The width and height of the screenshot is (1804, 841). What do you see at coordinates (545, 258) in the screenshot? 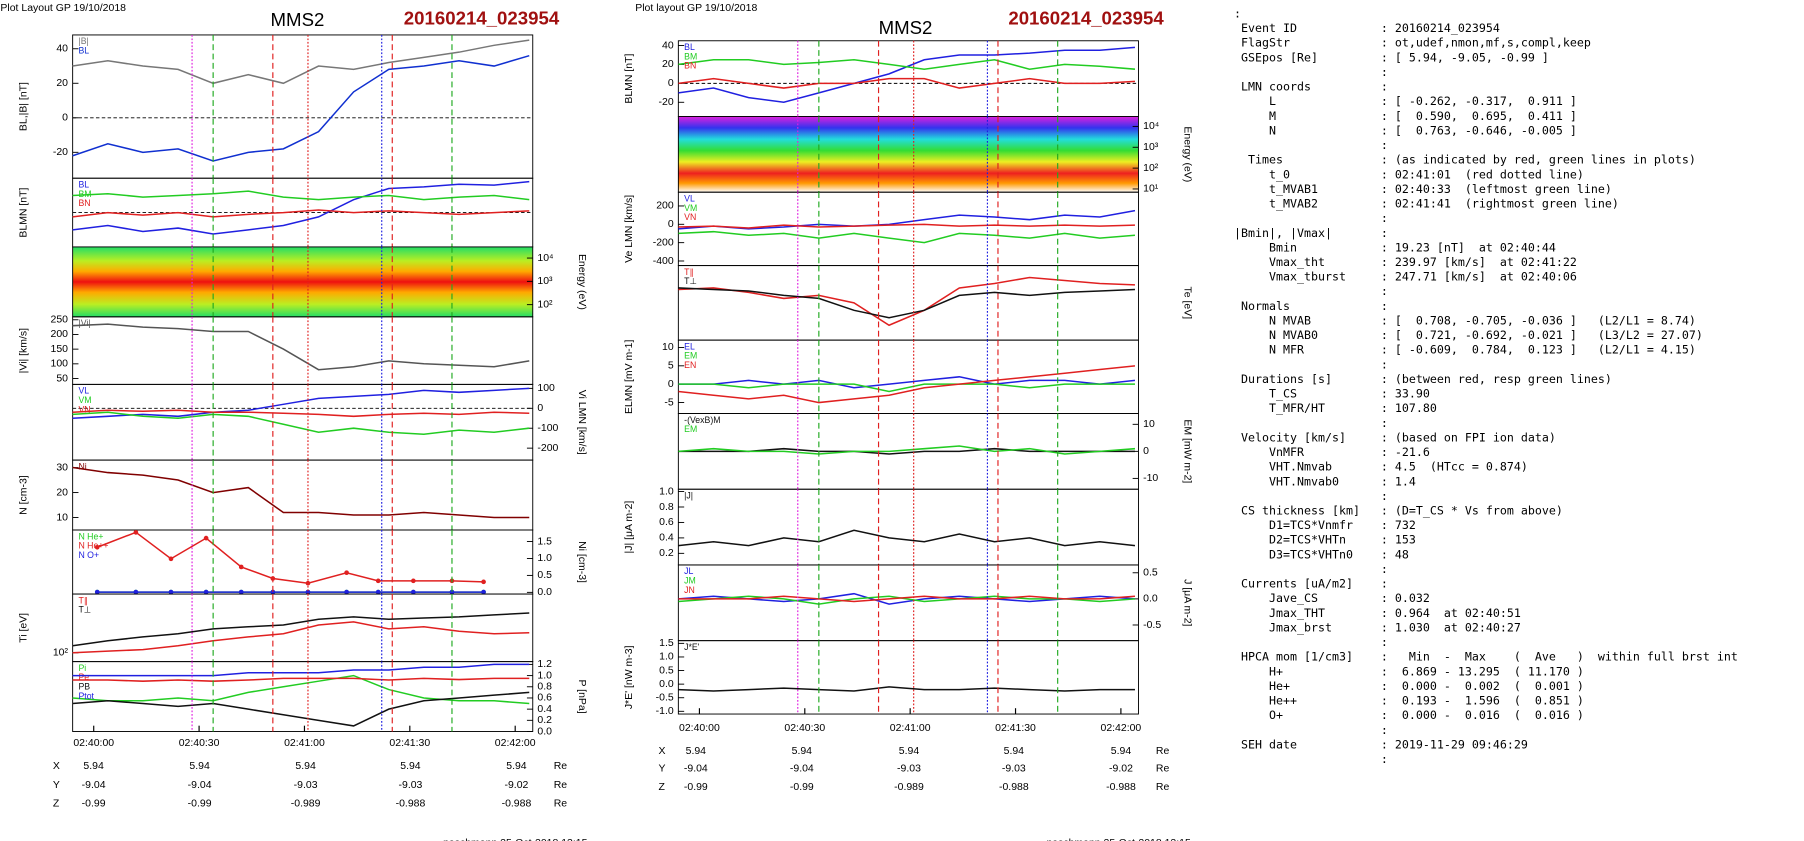
I see `y-tick-label: 10⁴` at bounding box center [545, 258].